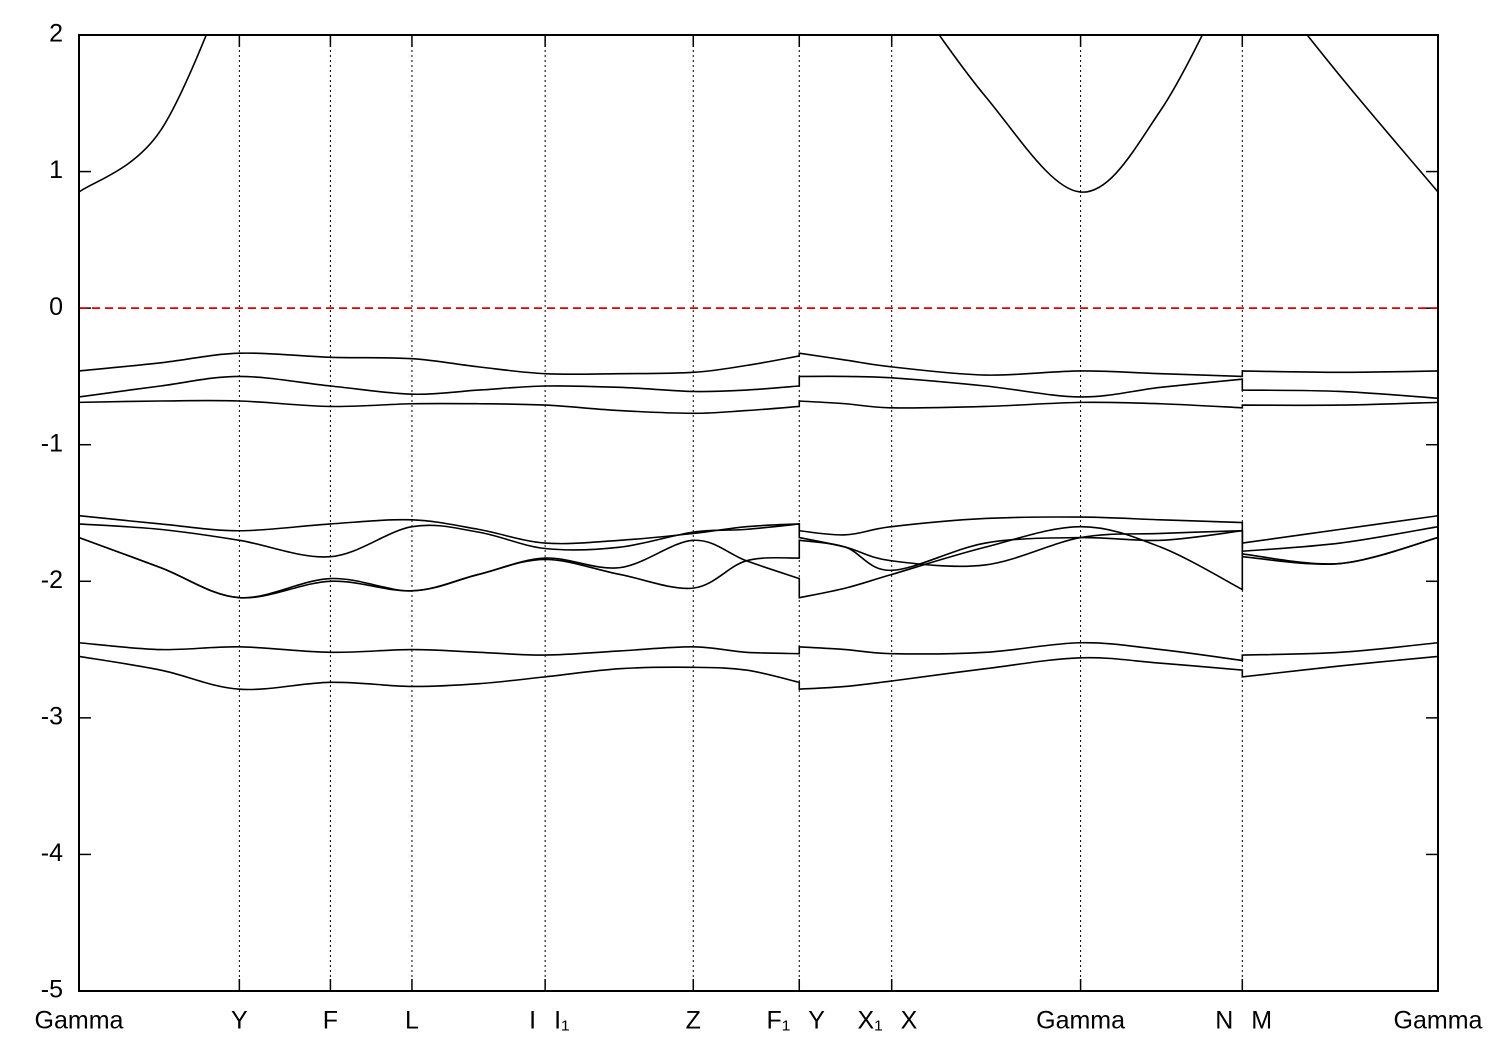 This screenshot has height=1050, width=1500. Describe the element at coordinates (909, 1021) in the screenshot. I see `x-tick-label: X` at that location.